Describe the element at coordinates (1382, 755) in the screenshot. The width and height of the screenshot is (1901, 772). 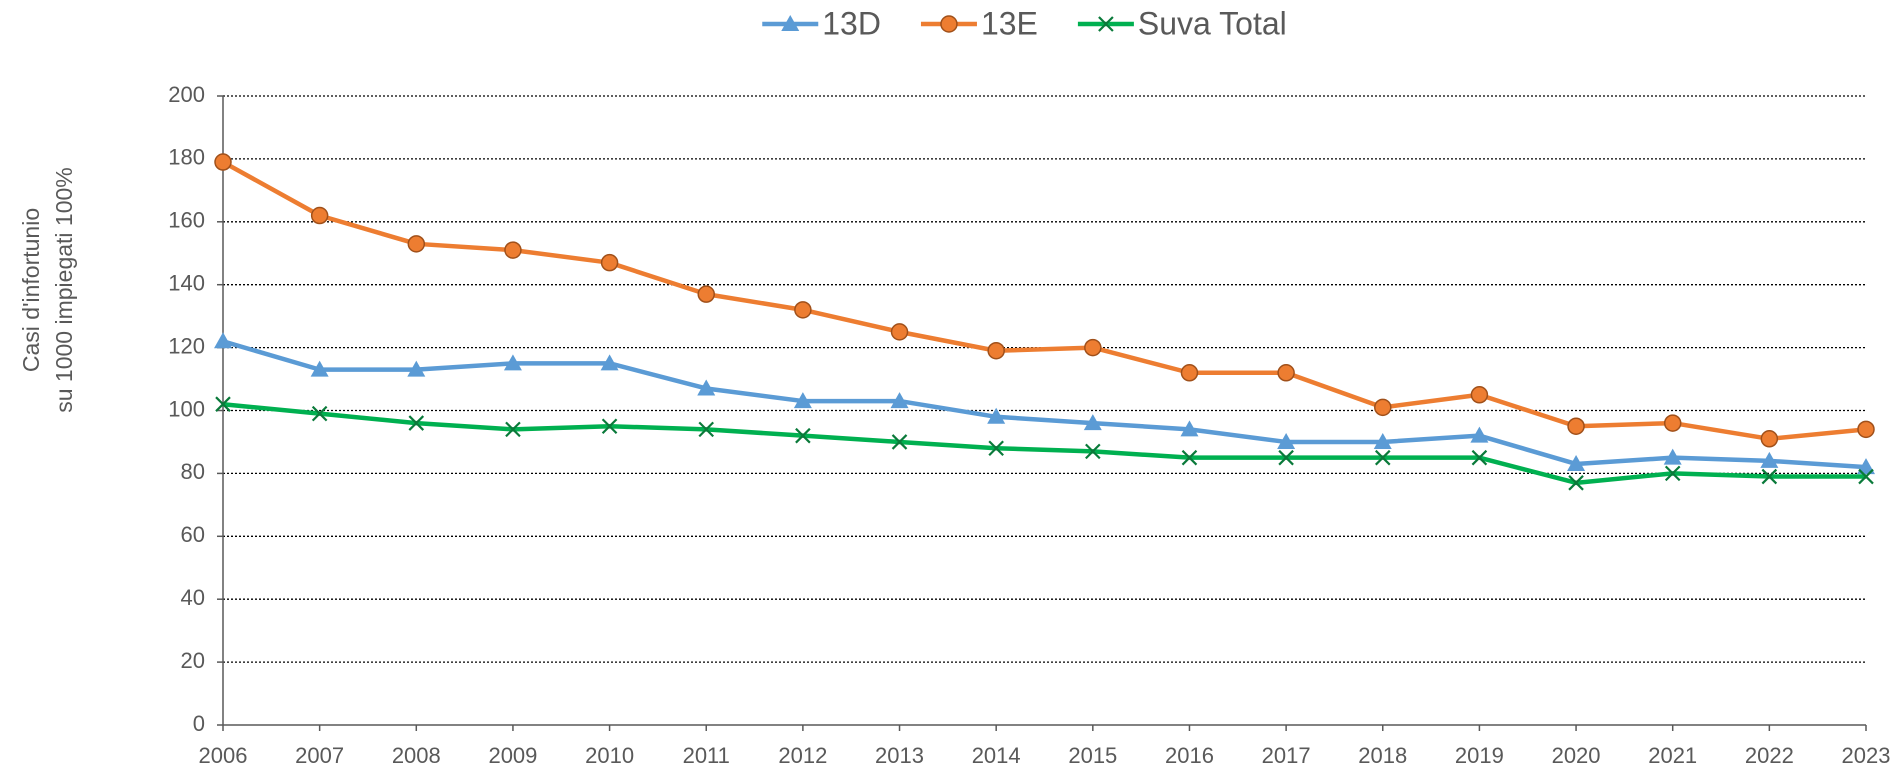
I see `x-tick-label: 2018` at that location.